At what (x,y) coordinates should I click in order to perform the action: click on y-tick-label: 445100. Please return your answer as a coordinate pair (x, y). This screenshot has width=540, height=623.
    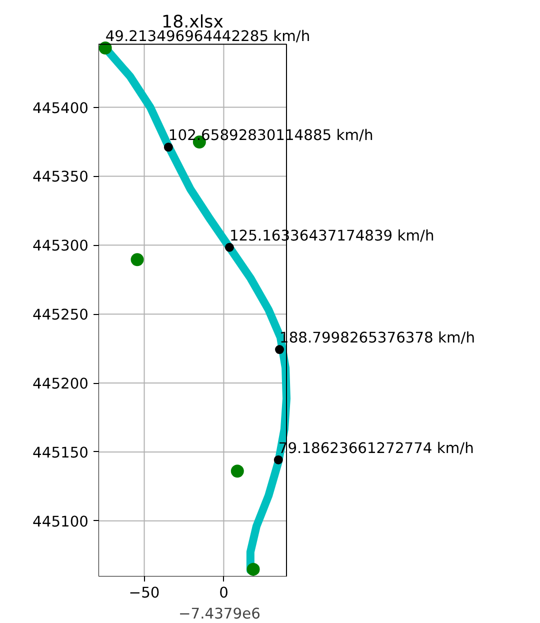
    Looking at the image, I should click on (60, 521).